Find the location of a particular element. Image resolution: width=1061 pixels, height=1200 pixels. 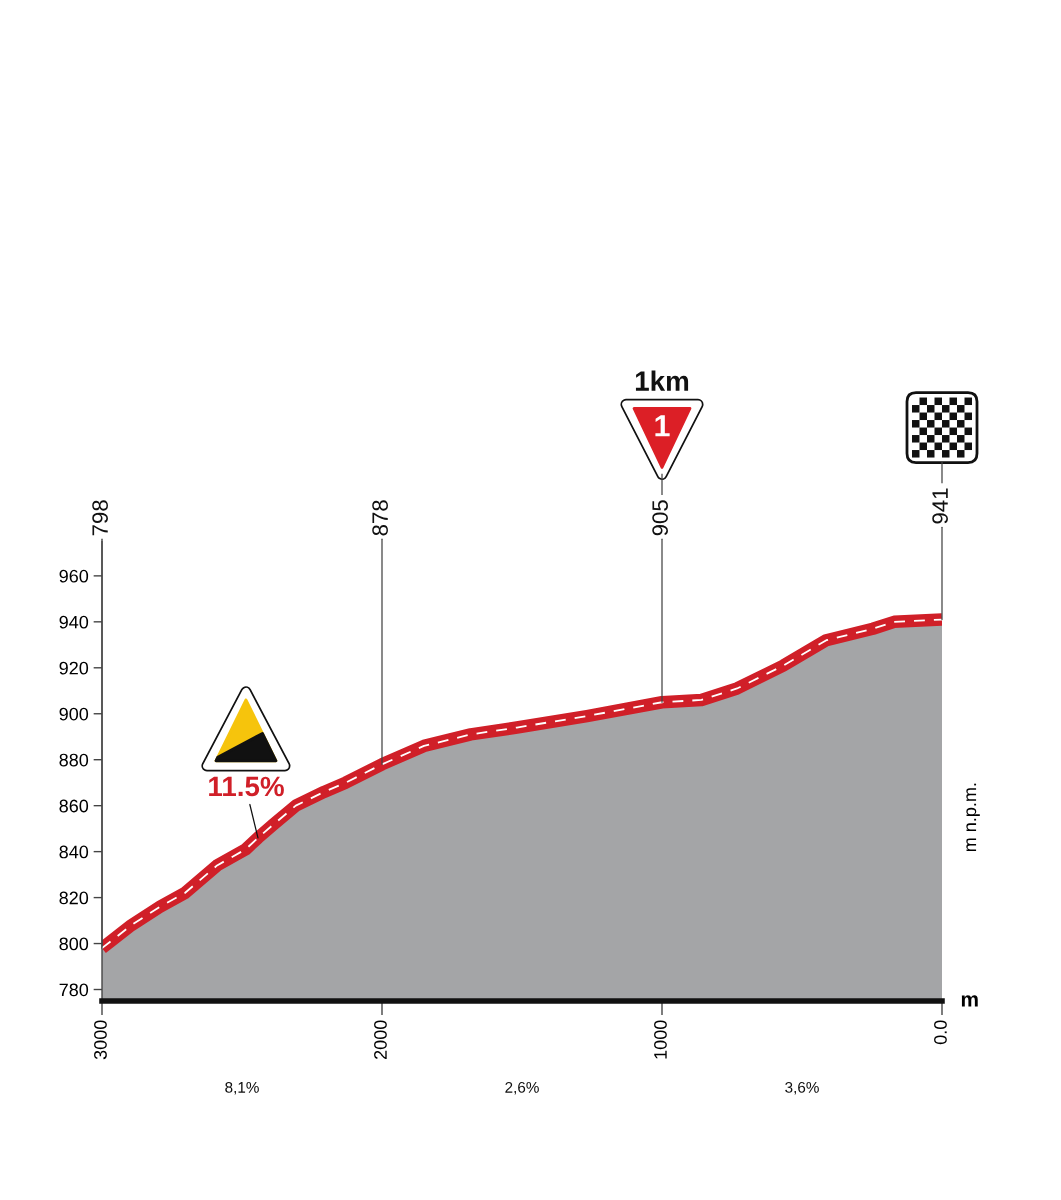

y-tick-label: 940 is located at coordinates (74, 622).